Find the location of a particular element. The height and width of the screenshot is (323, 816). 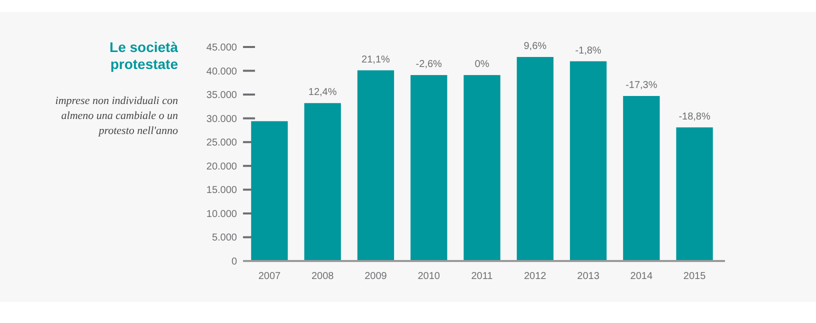

annotation: 12,4% is located at coordinates (322, 92).